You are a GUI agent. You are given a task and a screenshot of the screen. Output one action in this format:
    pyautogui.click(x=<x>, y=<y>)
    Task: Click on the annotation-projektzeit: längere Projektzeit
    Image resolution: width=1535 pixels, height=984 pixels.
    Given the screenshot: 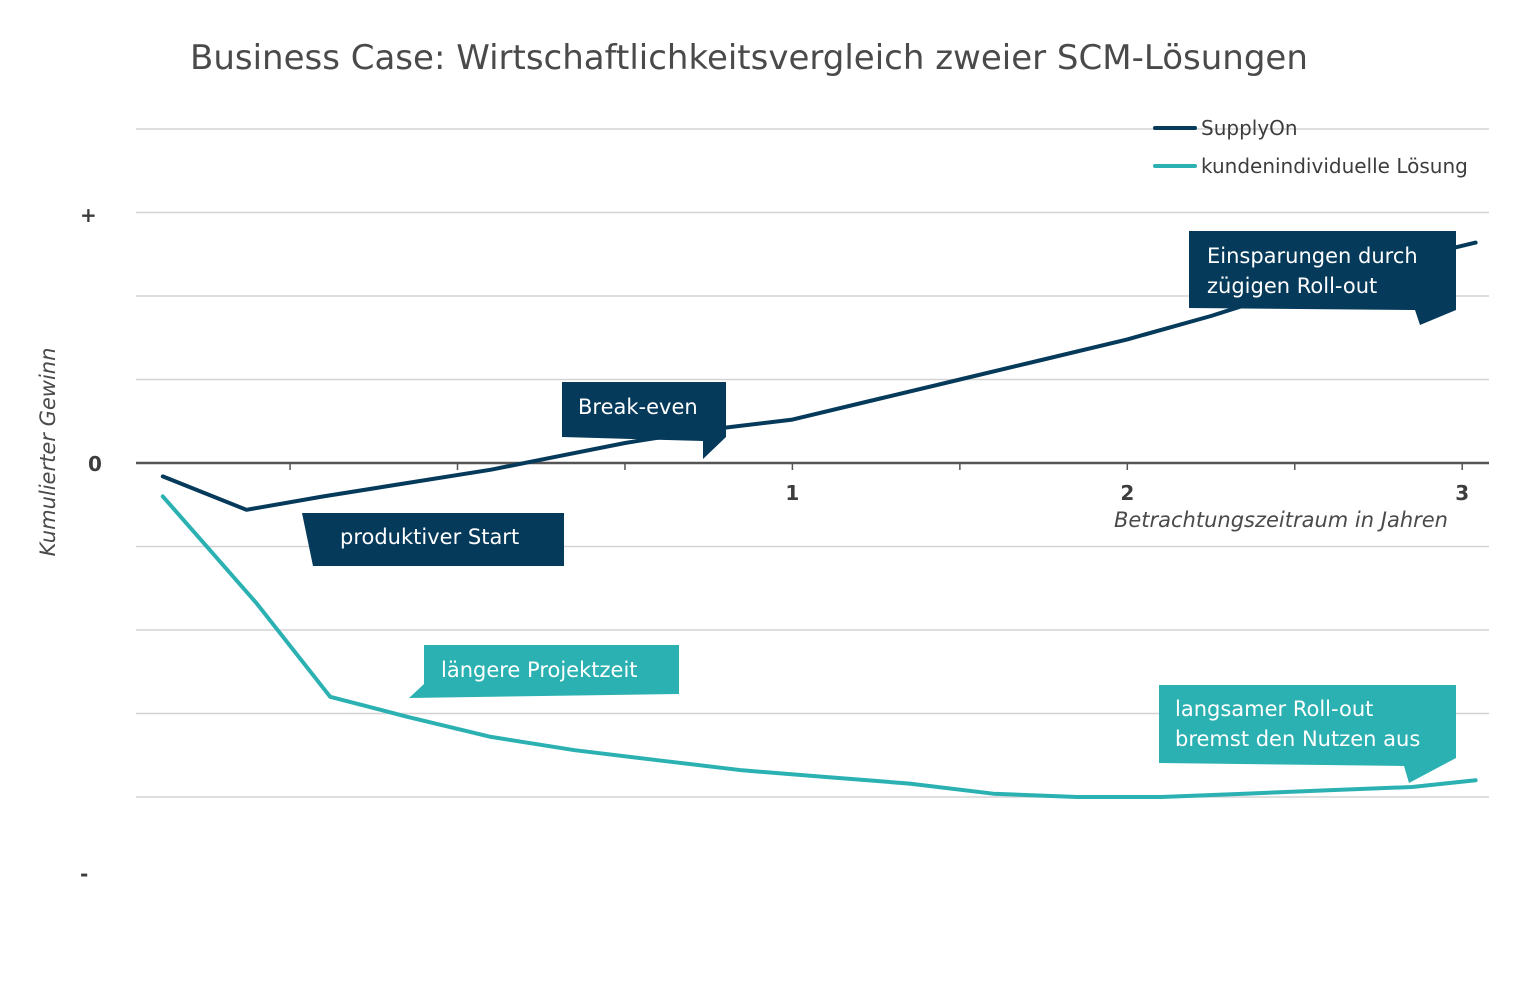 What is the action you would take?
    pyautogui.click(x=539, y=670)
    